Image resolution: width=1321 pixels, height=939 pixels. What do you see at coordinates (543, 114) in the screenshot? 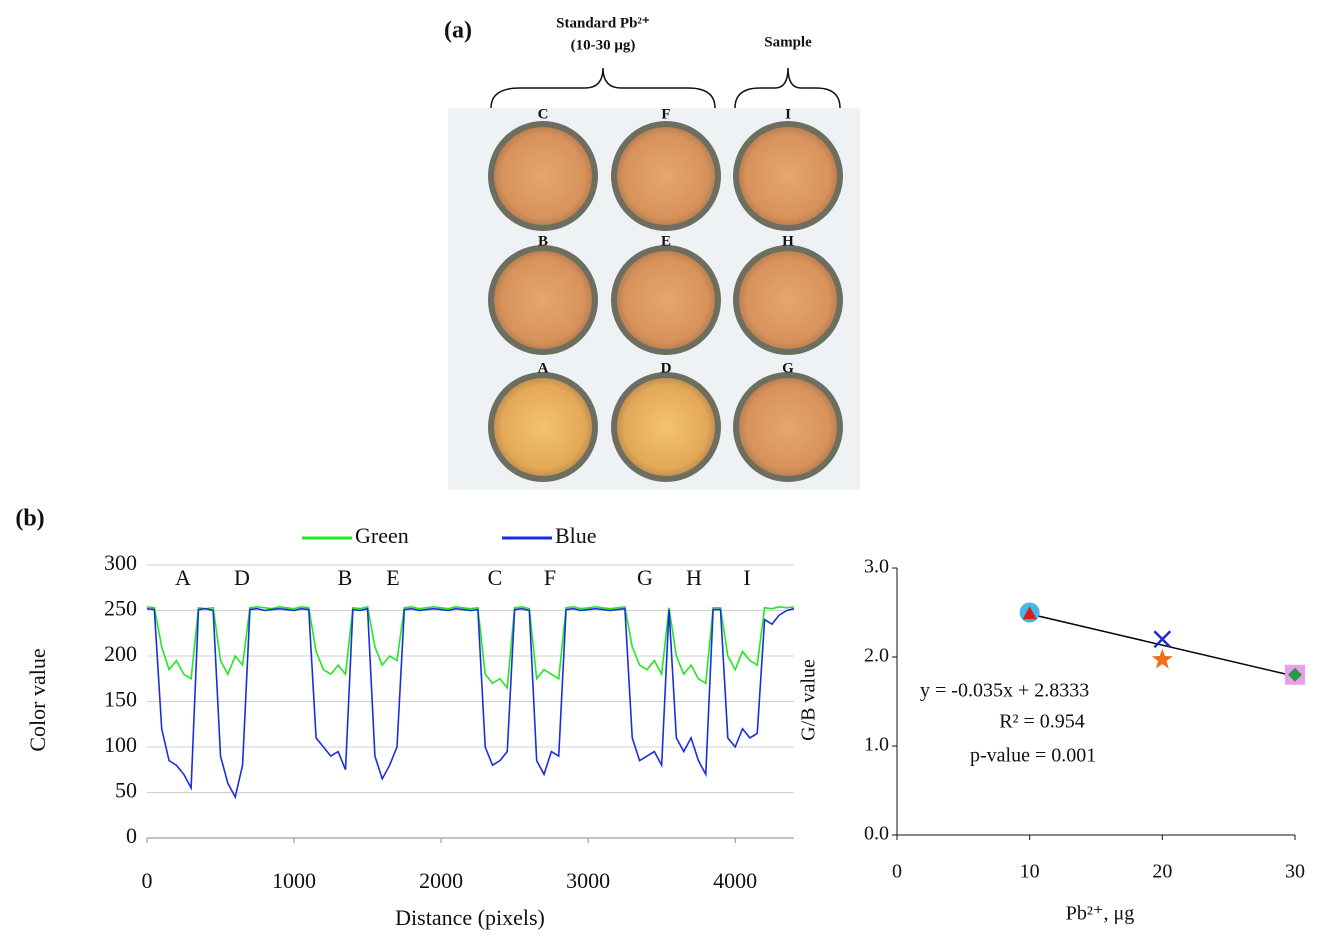
I see `well-label: C` at bounding box center [543, 114].